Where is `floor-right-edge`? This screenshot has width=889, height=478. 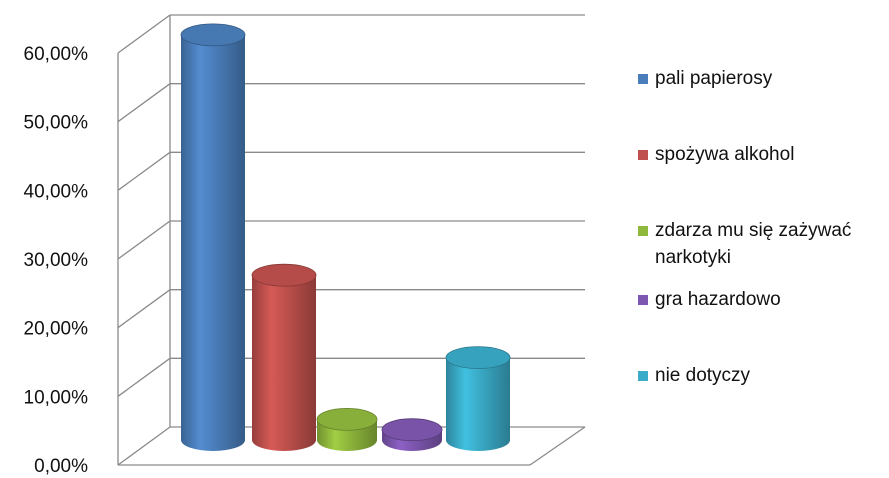
floor-right-edge is located at coordinates (557, 446).